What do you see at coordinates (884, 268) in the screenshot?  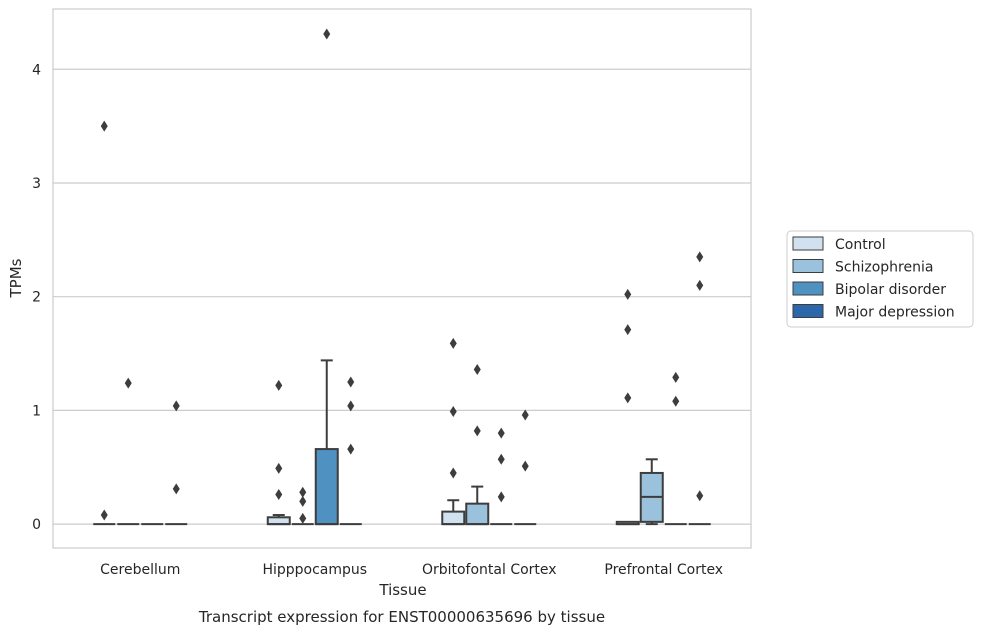 I see `legend-label: Schizophrenia` at bounding box center [884, 268].